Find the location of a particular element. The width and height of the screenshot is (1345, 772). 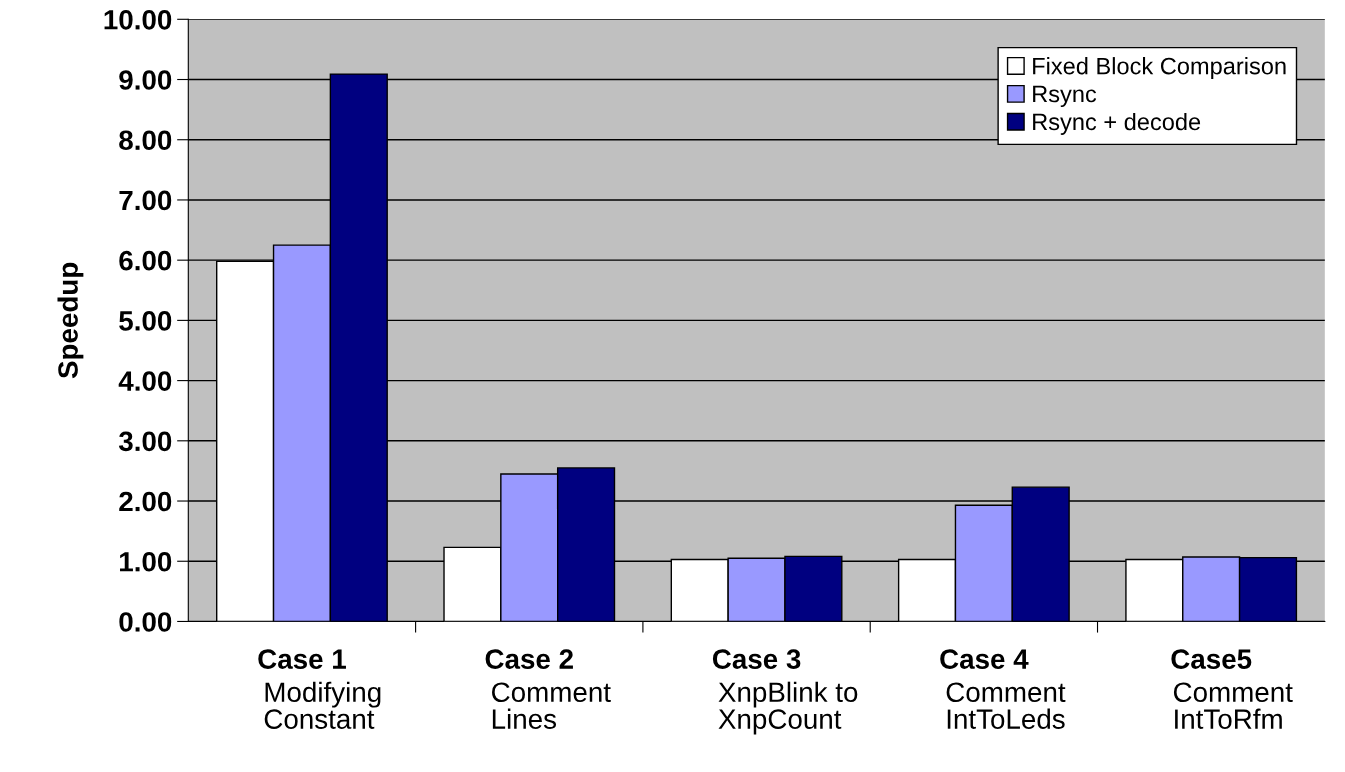

legend-label: Rsync is located at coordinates (1065, 96).